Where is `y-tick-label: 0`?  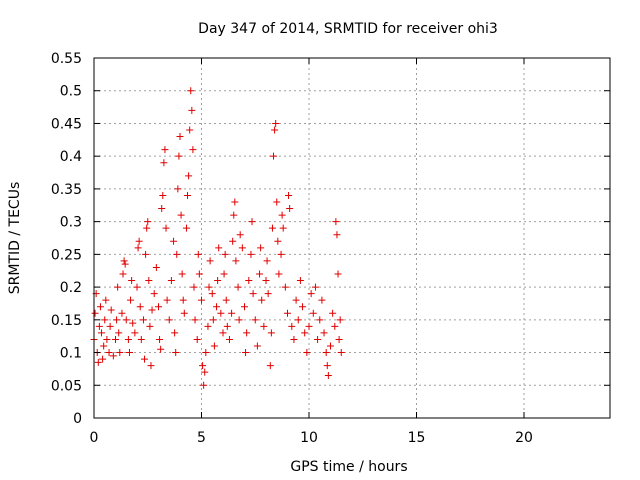 y-tick-label: 0 is located at coordinates (77, 419).